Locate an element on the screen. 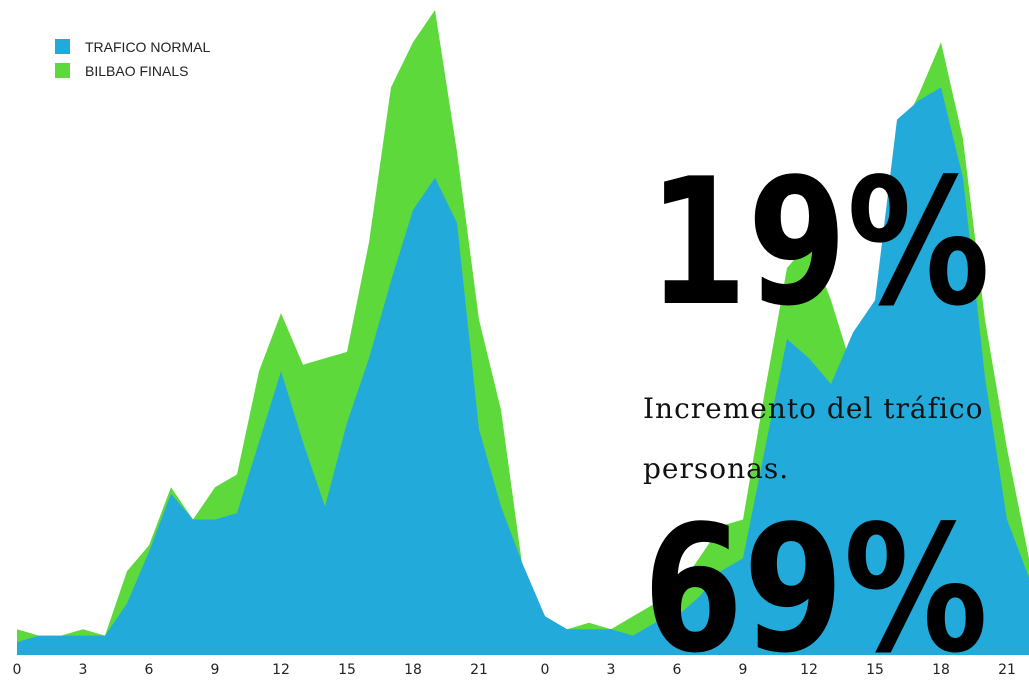  annotation: Incremento del tráfico is located at coordinates (813, 408).